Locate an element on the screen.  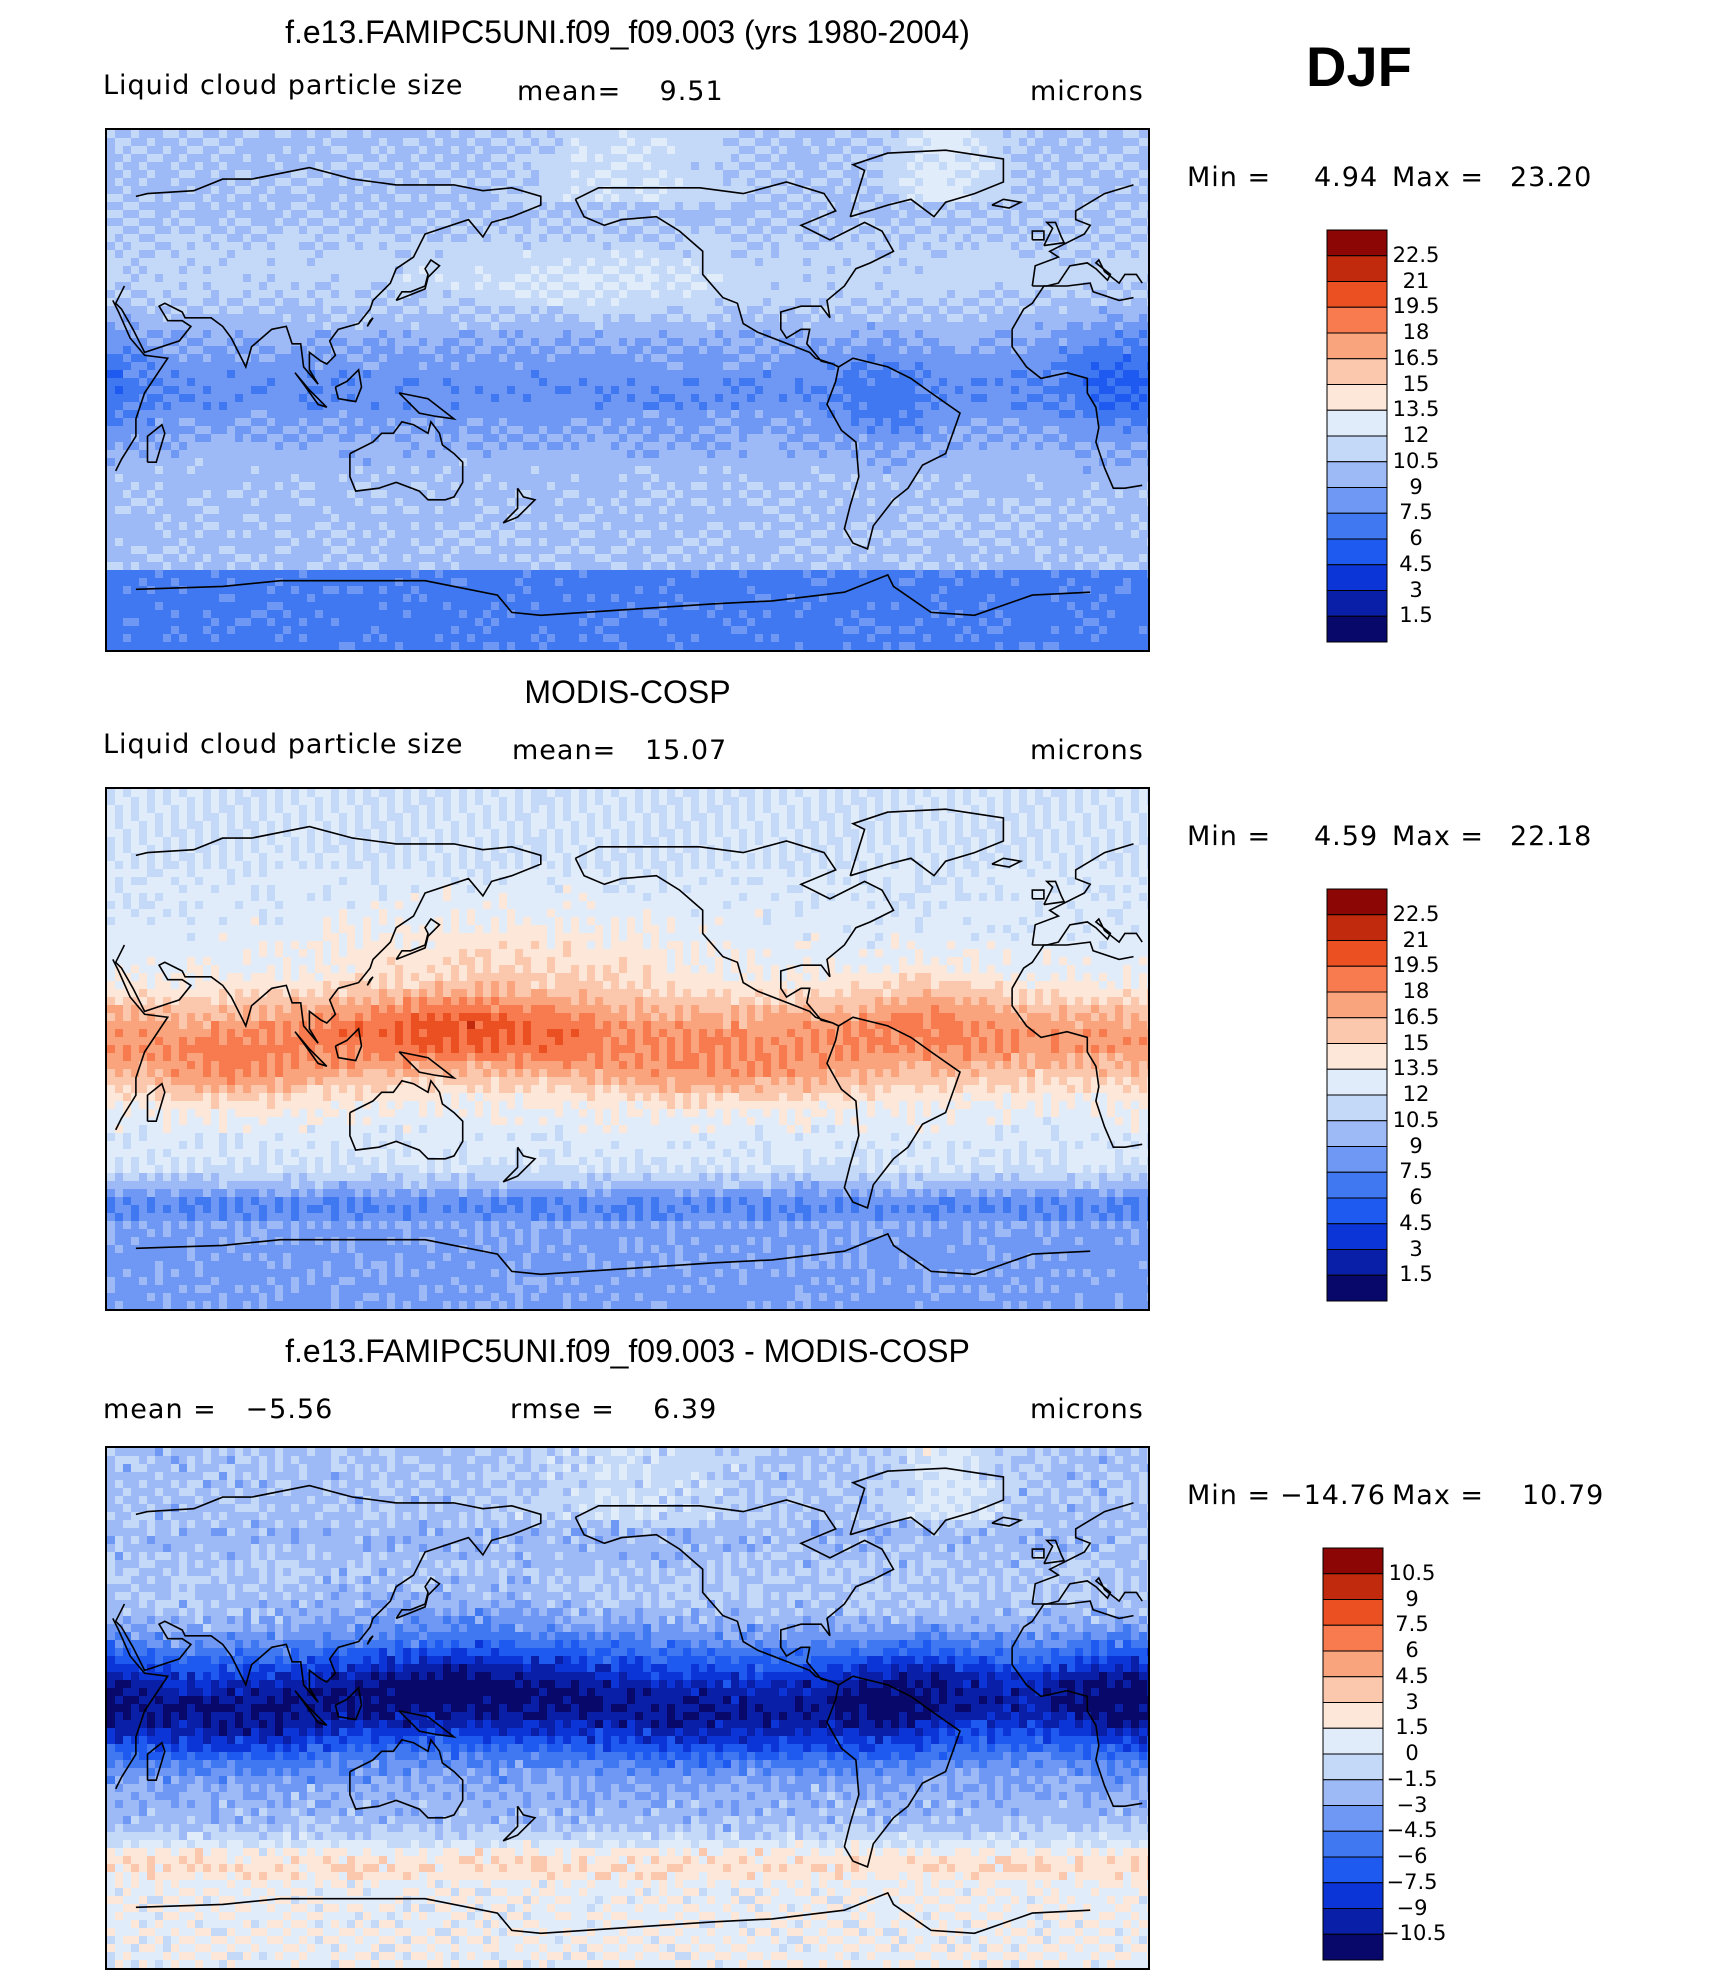
panel-1-mean: mean= 9.51 is located at coordinates (620, 91).